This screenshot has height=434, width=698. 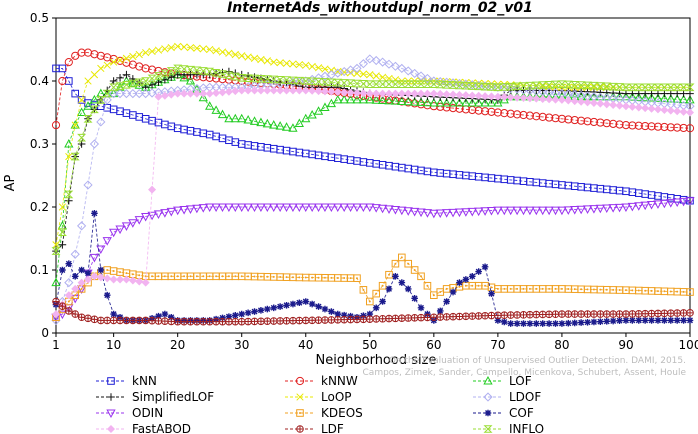 What do you see at coordinates (521, 413) in the screenshot?
I see `legend-label: COF` at bounding box center [521, 413].